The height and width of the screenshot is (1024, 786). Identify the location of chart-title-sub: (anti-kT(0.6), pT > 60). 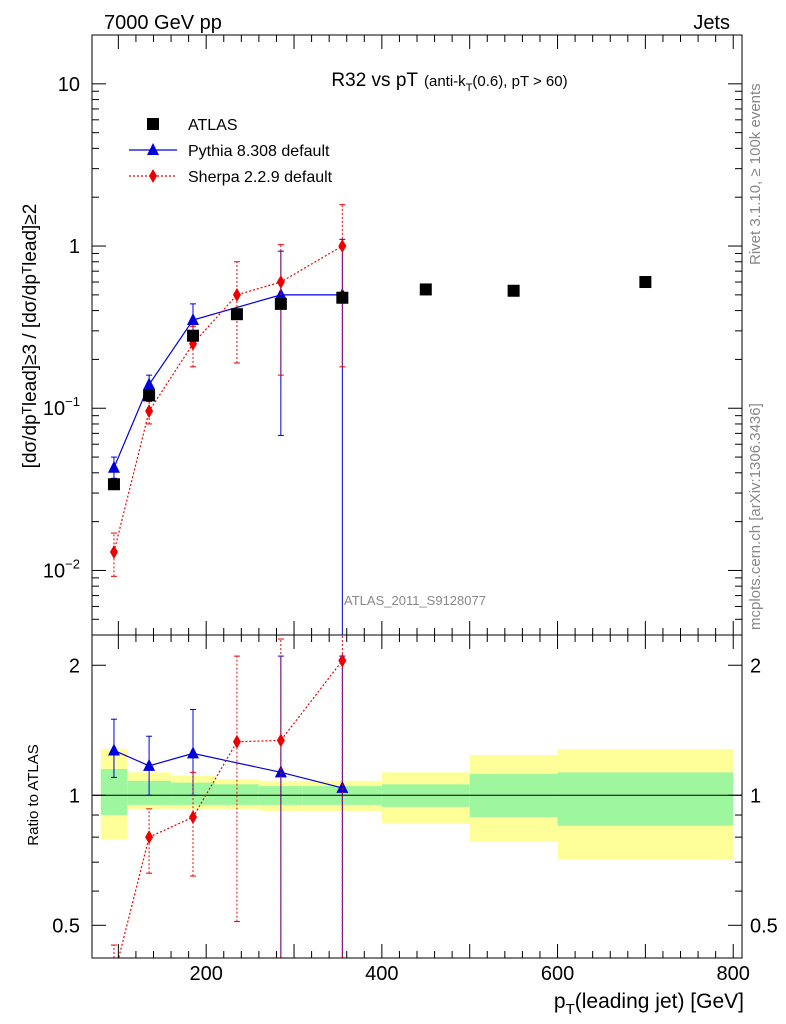
(496, 83).